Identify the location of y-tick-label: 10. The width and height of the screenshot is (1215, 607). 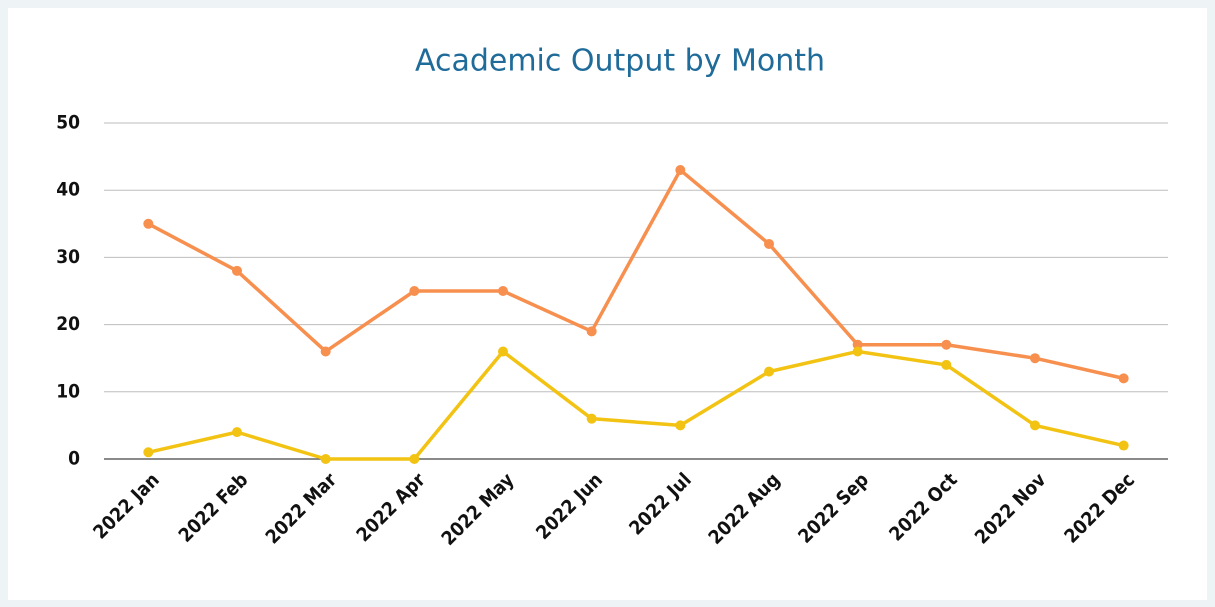
(68, 391).